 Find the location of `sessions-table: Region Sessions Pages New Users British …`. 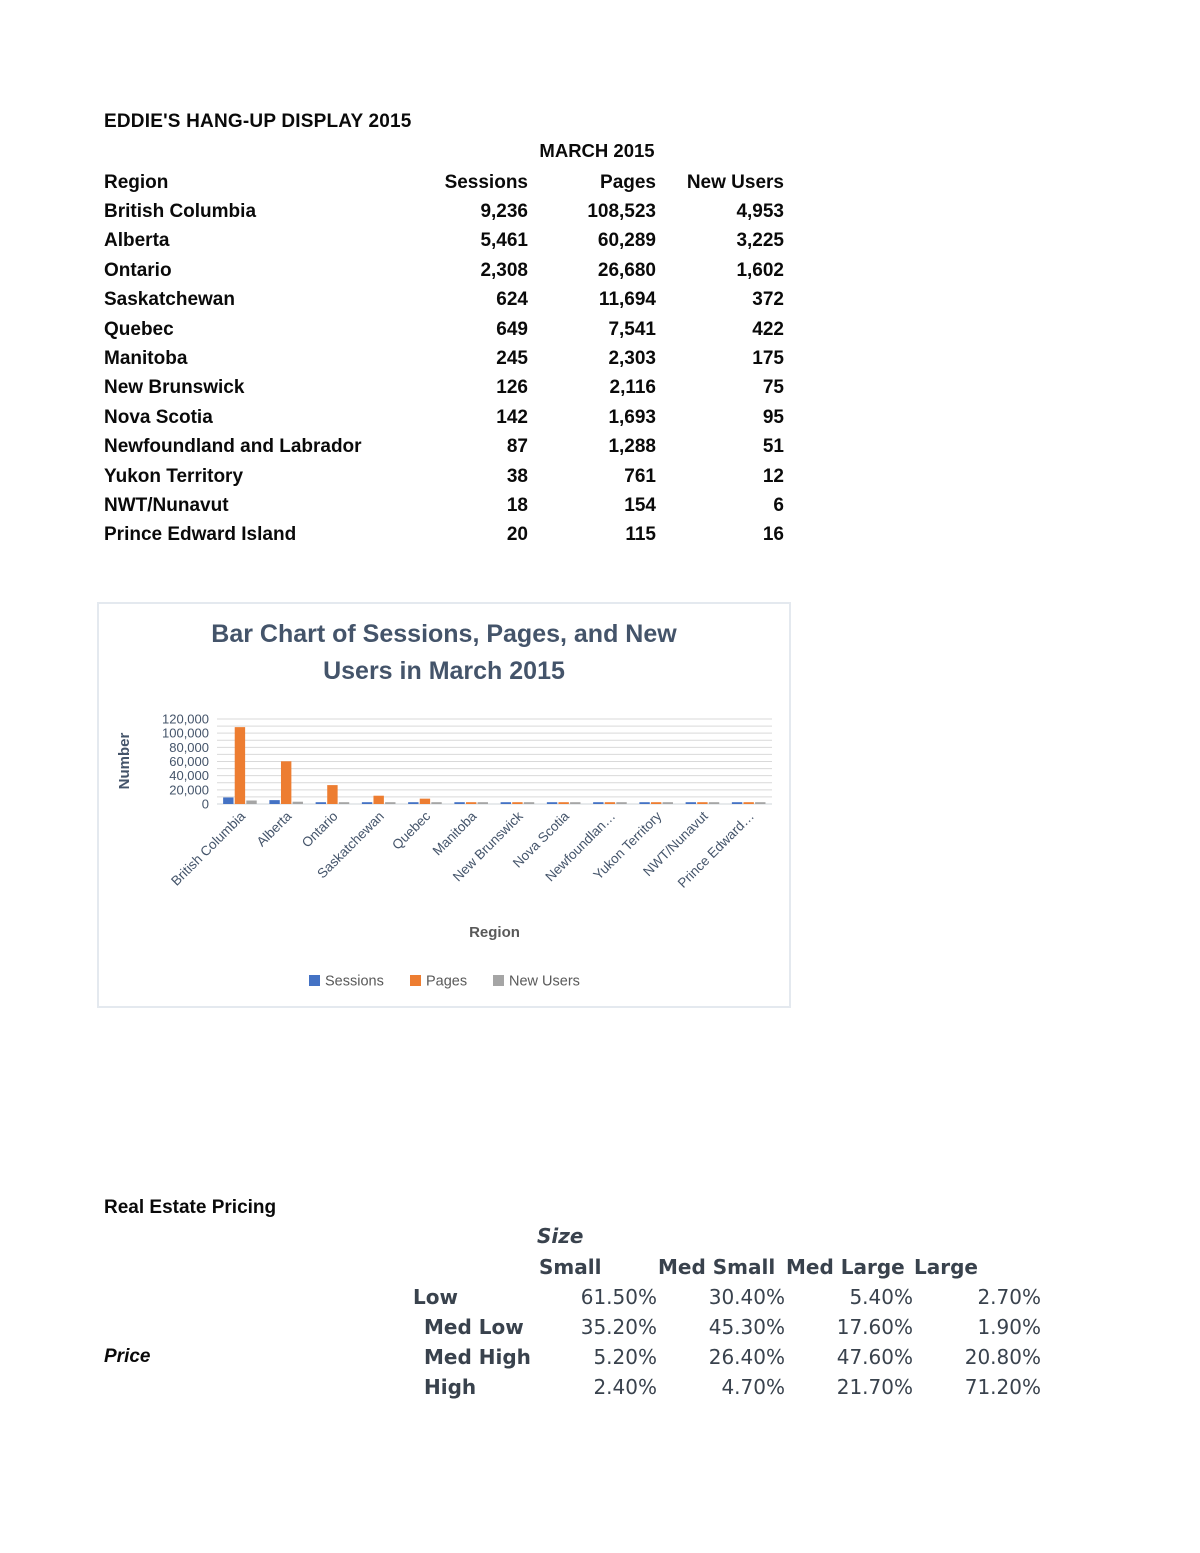

sessions-table: Region Sessions Pages New Users British … is located at coordinates (444, 359).